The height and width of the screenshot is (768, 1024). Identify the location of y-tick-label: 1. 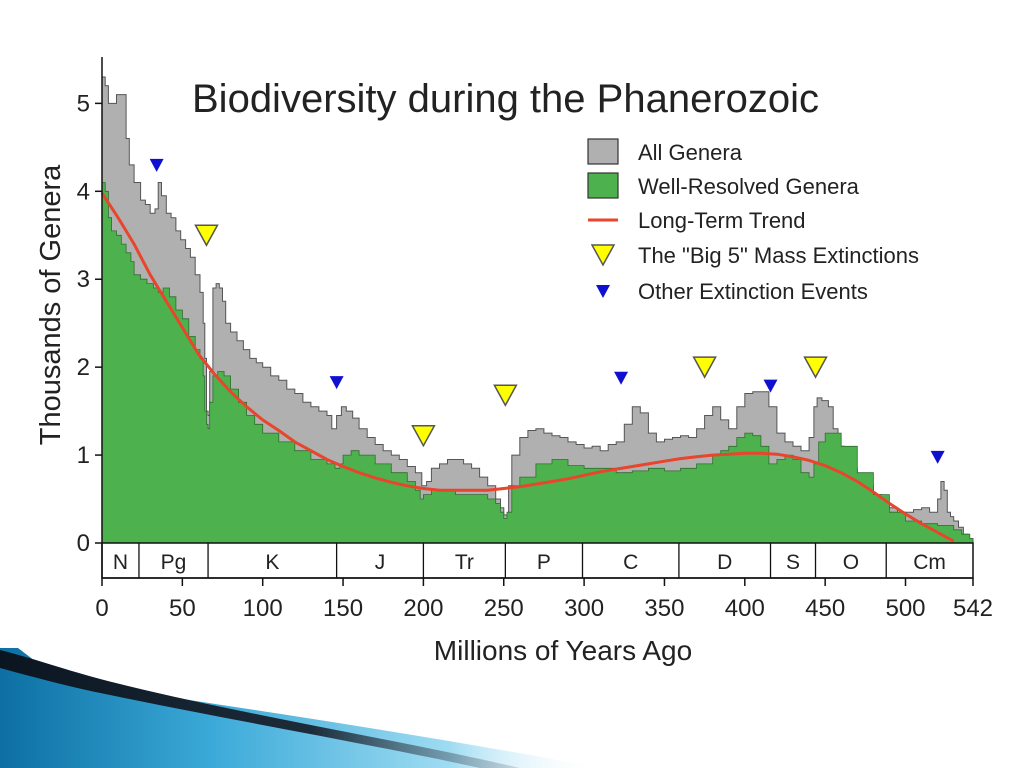
(83, 455).